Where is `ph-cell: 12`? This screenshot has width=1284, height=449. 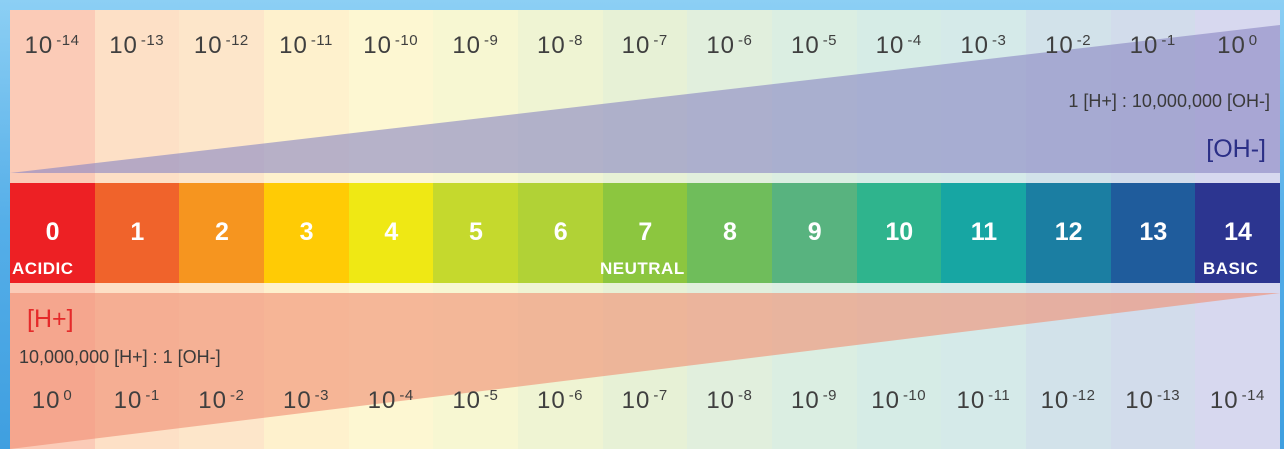
ph-cell: 12 is located at coordinates (1069, 233).